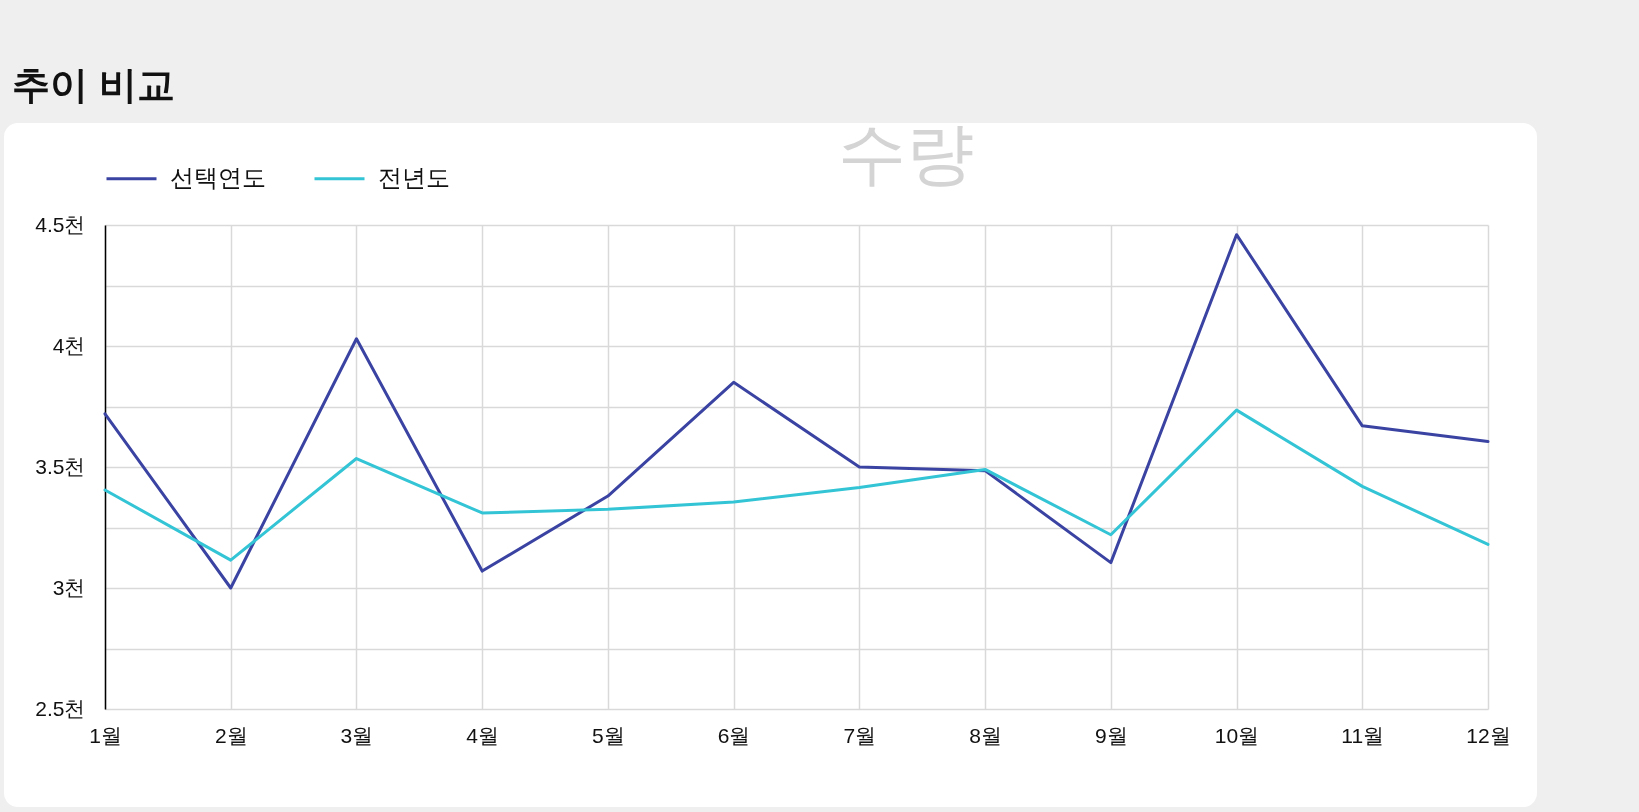  I want to click on y-tick-label: 2.5천, so click(60, 708).